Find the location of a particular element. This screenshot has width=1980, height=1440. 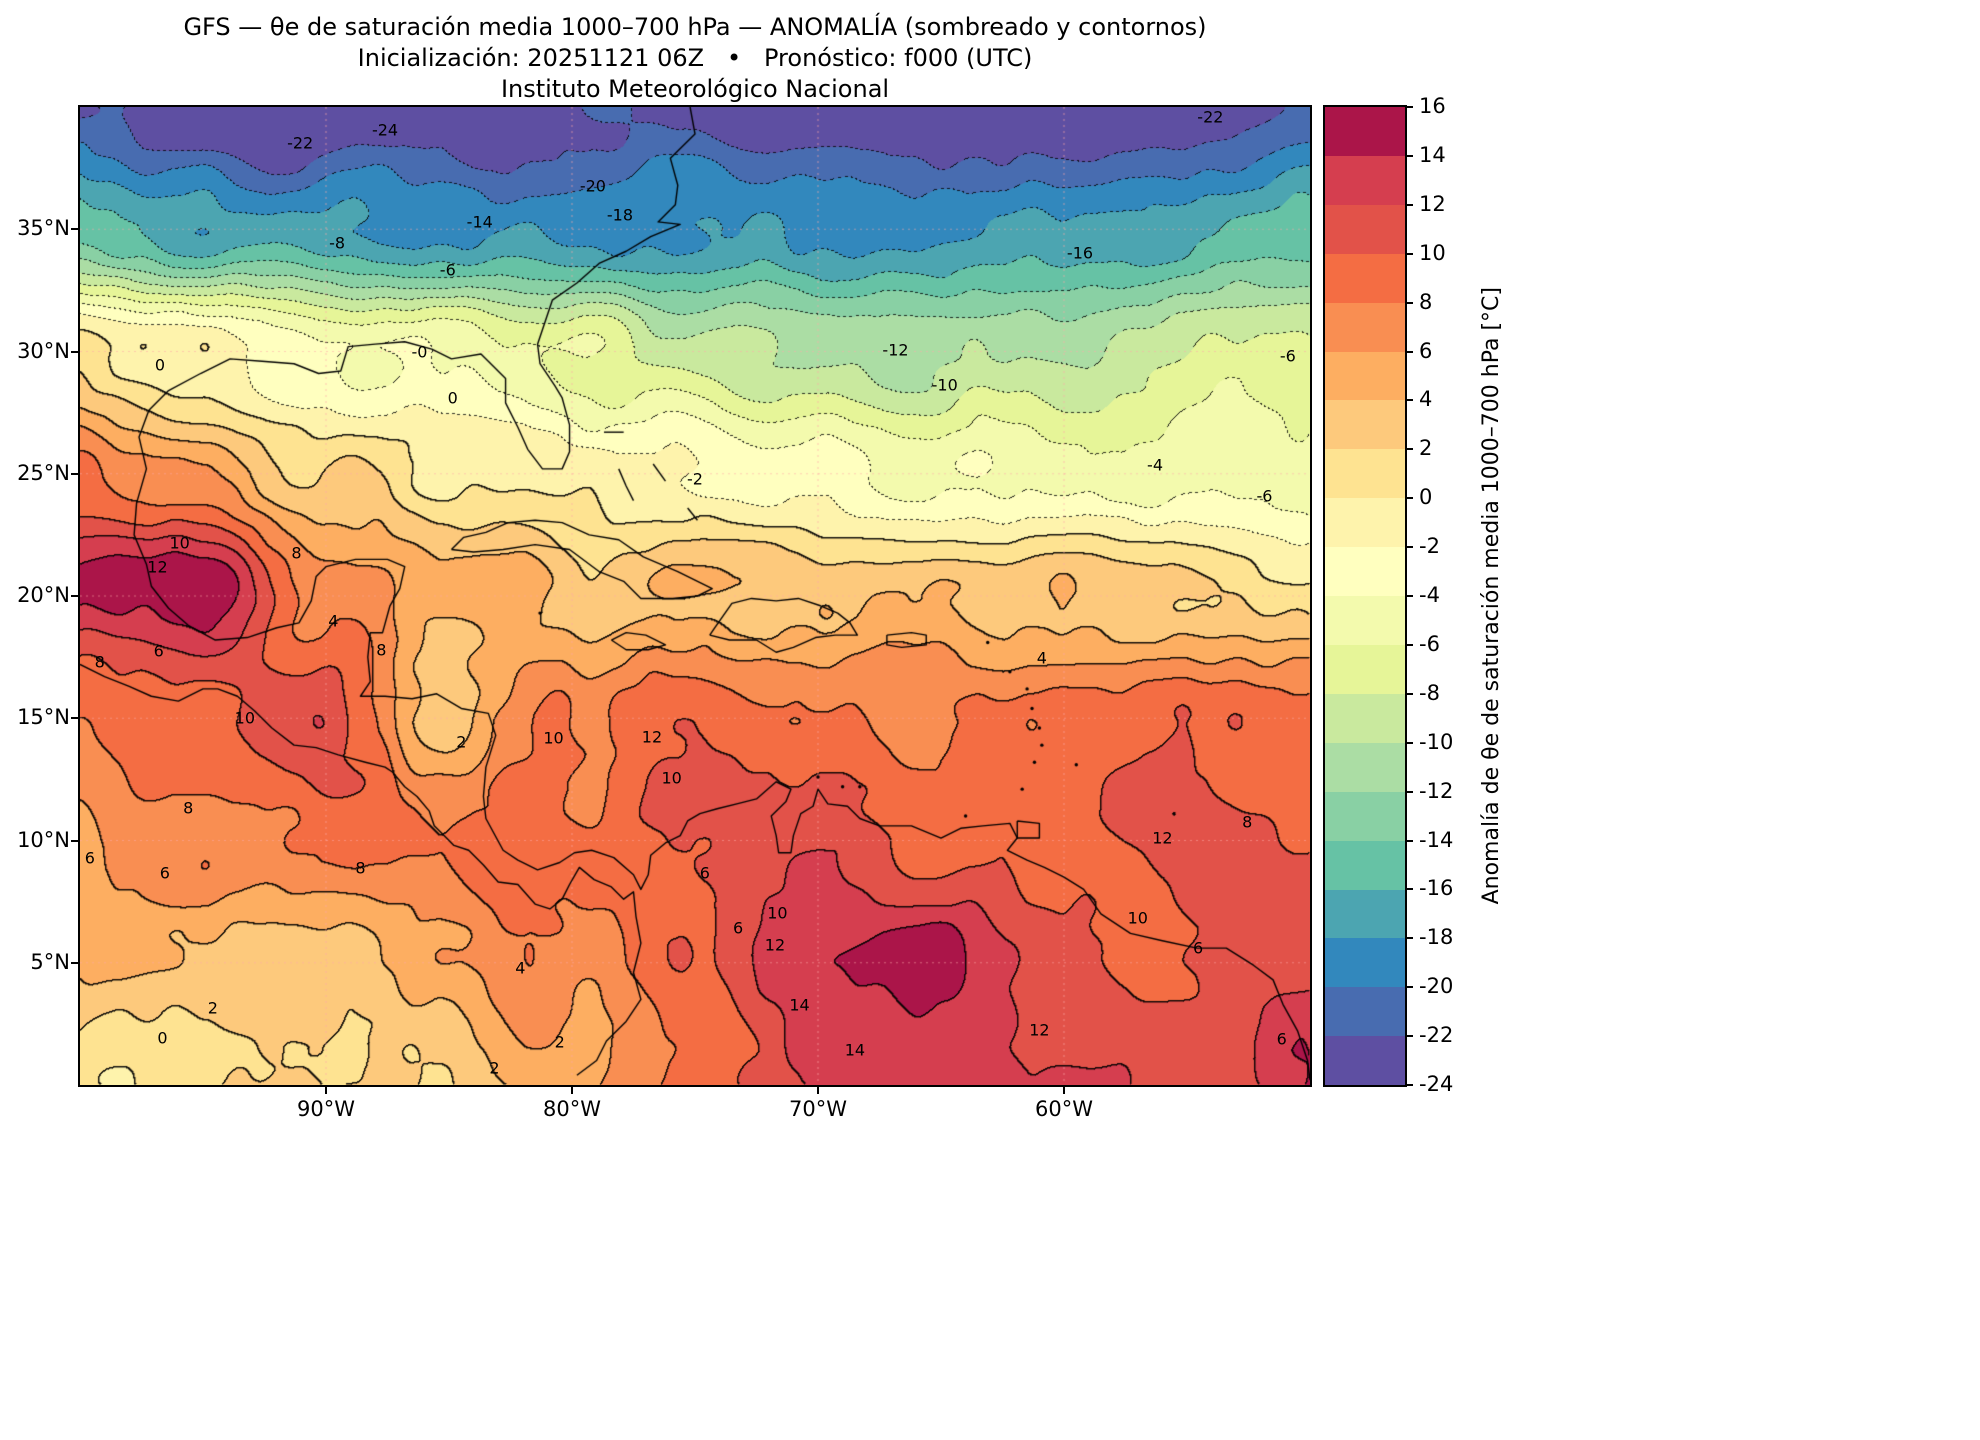

x-tick-label: 70°W is located at coordinates (818, 1109).